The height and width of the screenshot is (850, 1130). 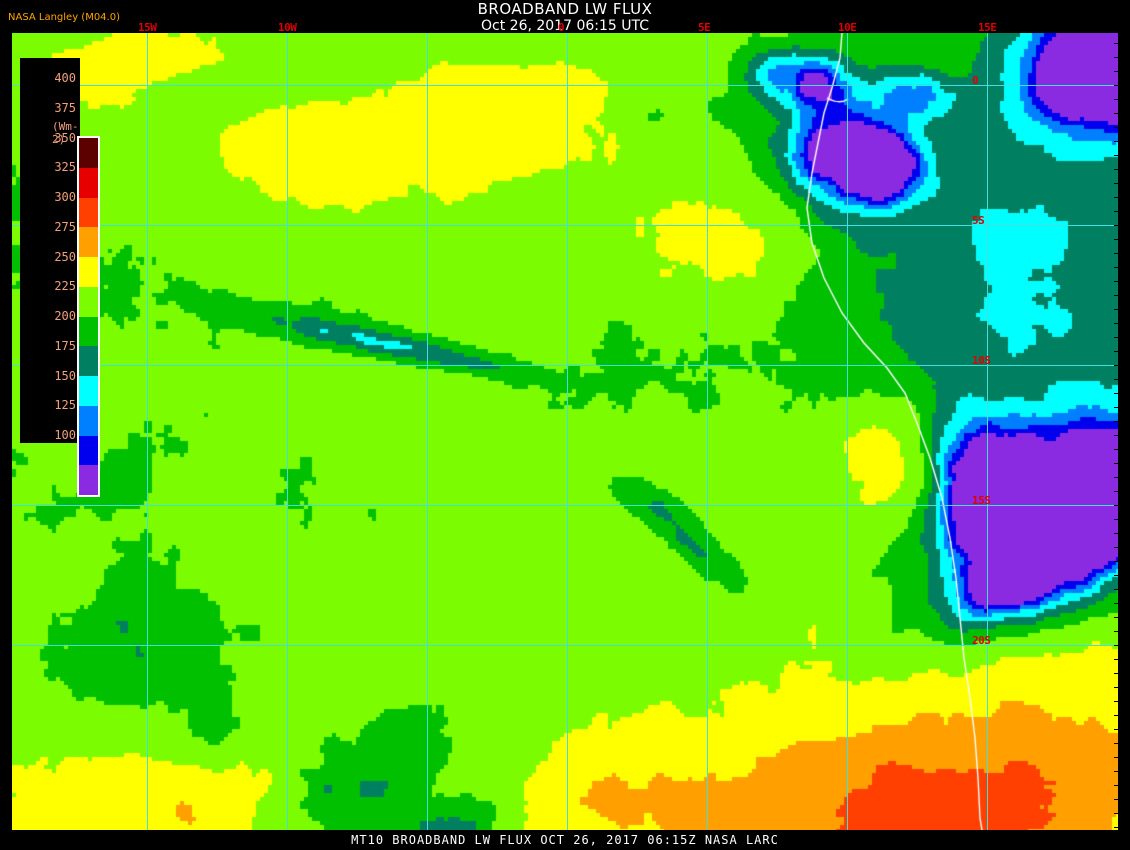 I want to click on lat-label-10S: 10S, so click(x=981, y=360).